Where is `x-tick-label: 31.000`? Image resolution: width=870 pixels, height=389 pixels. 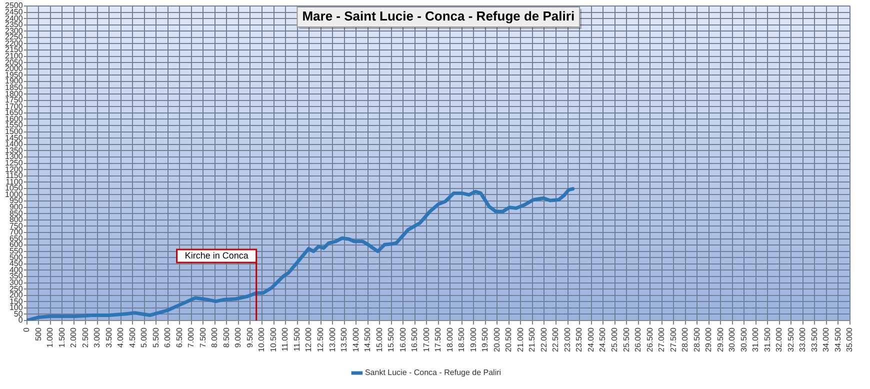
x-tick-label: 31.000 is located at coordinates (755, 339).